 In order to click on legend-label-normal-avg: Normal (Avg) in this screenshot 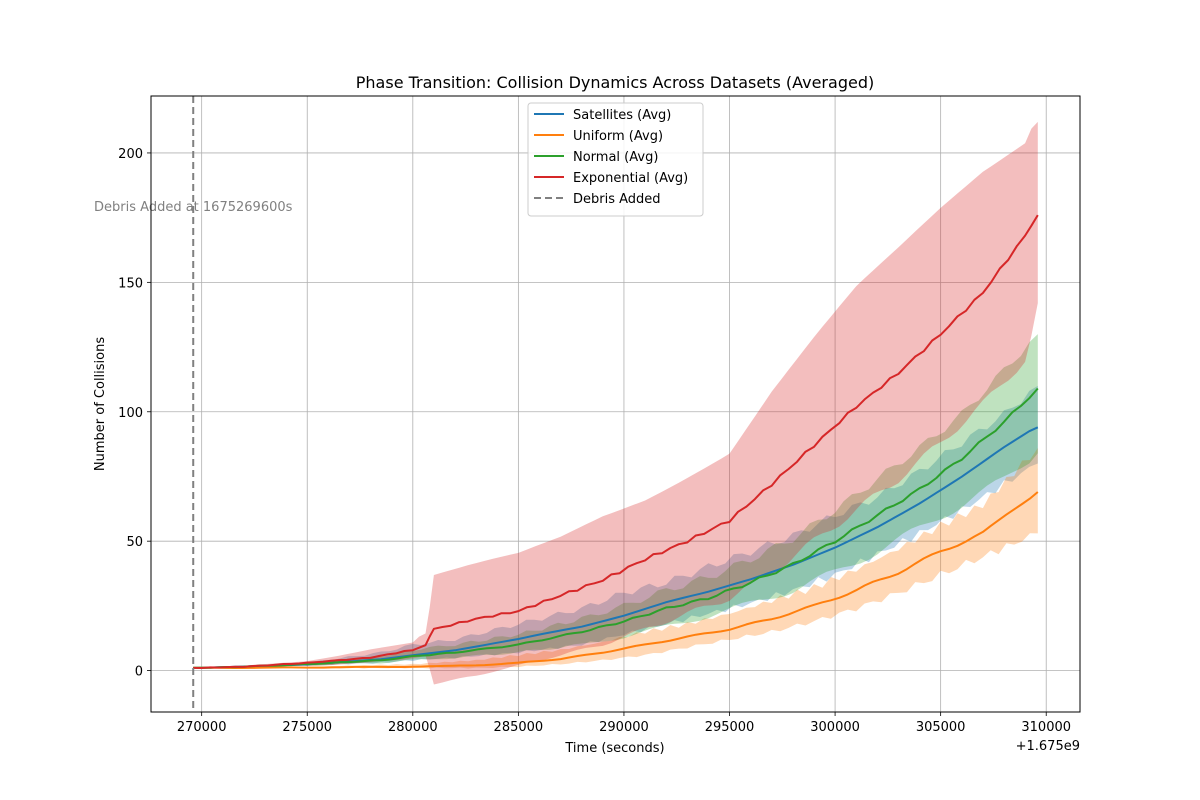, I will do `click(615, 157)`.